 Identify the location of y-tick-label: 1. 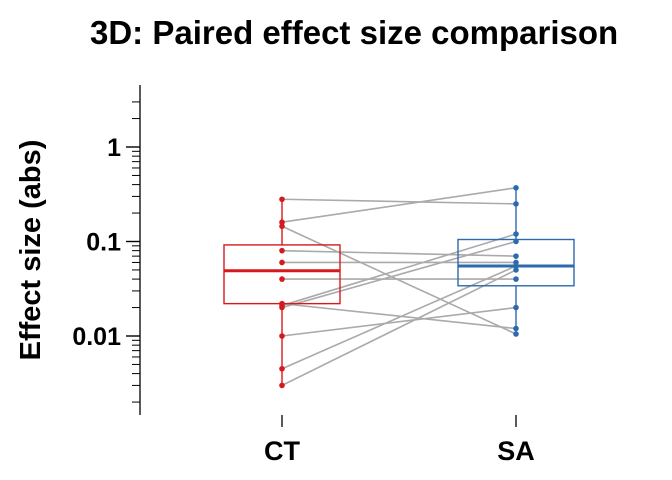
(114, 148).